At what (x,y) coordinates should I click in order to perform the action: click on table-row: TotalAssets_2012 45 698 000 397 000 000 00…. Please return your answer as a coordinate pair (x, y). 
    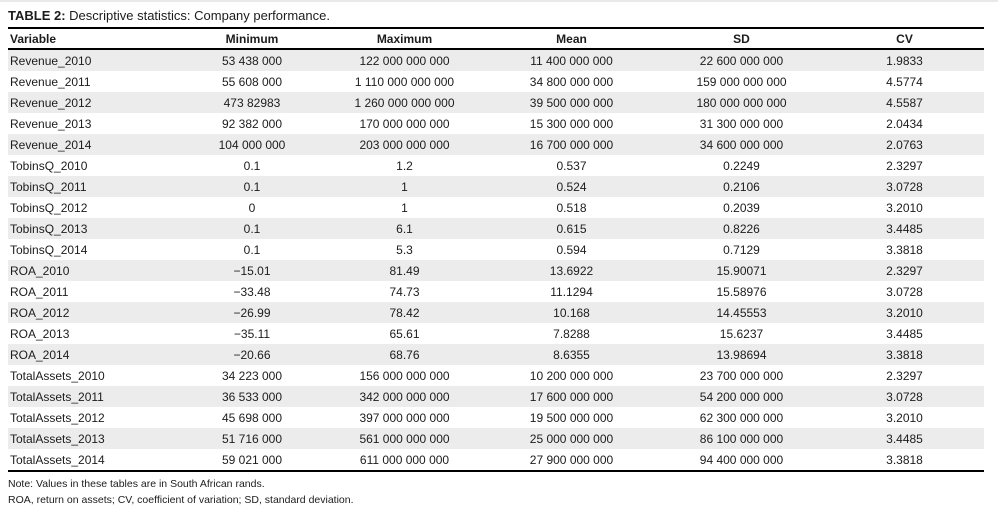
    Looking at the image, I should click on (496, 417).